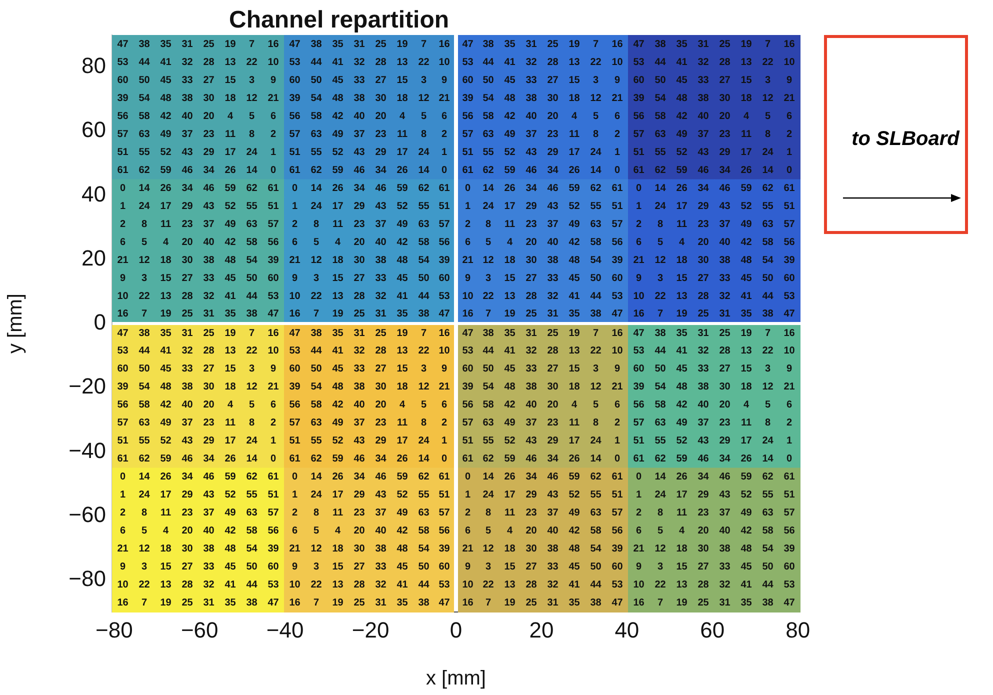  Describe the element at coordinates (230, 152) in the screenshot. I see `data-label: 17` at that location.